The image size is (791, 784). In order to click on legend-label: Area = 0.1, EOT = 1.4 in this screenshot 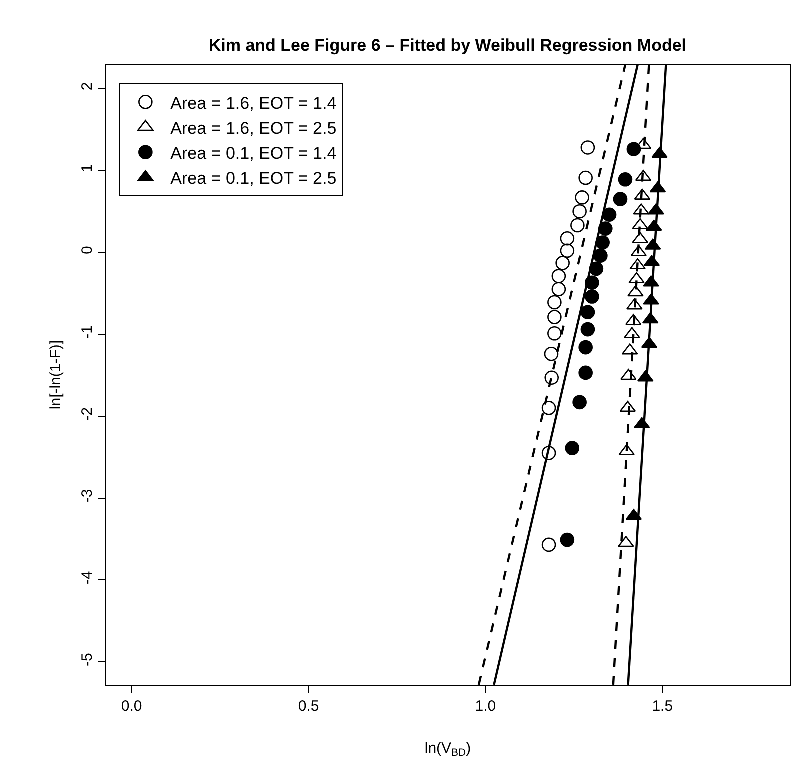, I will do `click(253, 153)`.